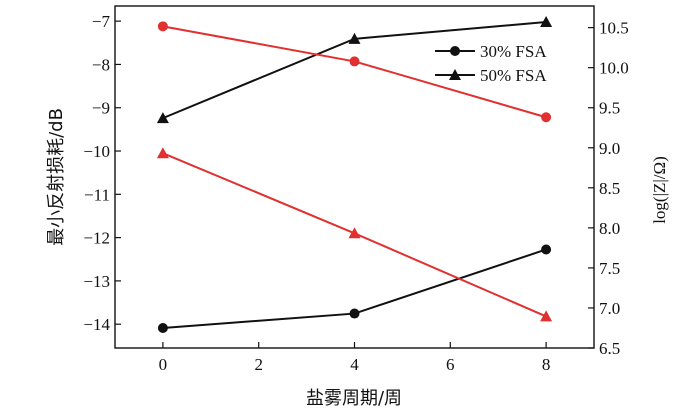 This screenshot has width=700, height=413. I want to click on y-left-tick-label-0: −14, so click(96, 324).